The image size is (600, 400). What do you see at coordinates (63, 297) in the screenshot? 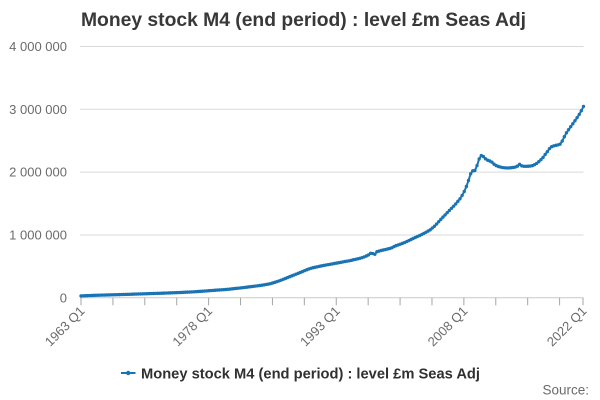
I see `svg-text: 0` at bounding box center [63, 297].